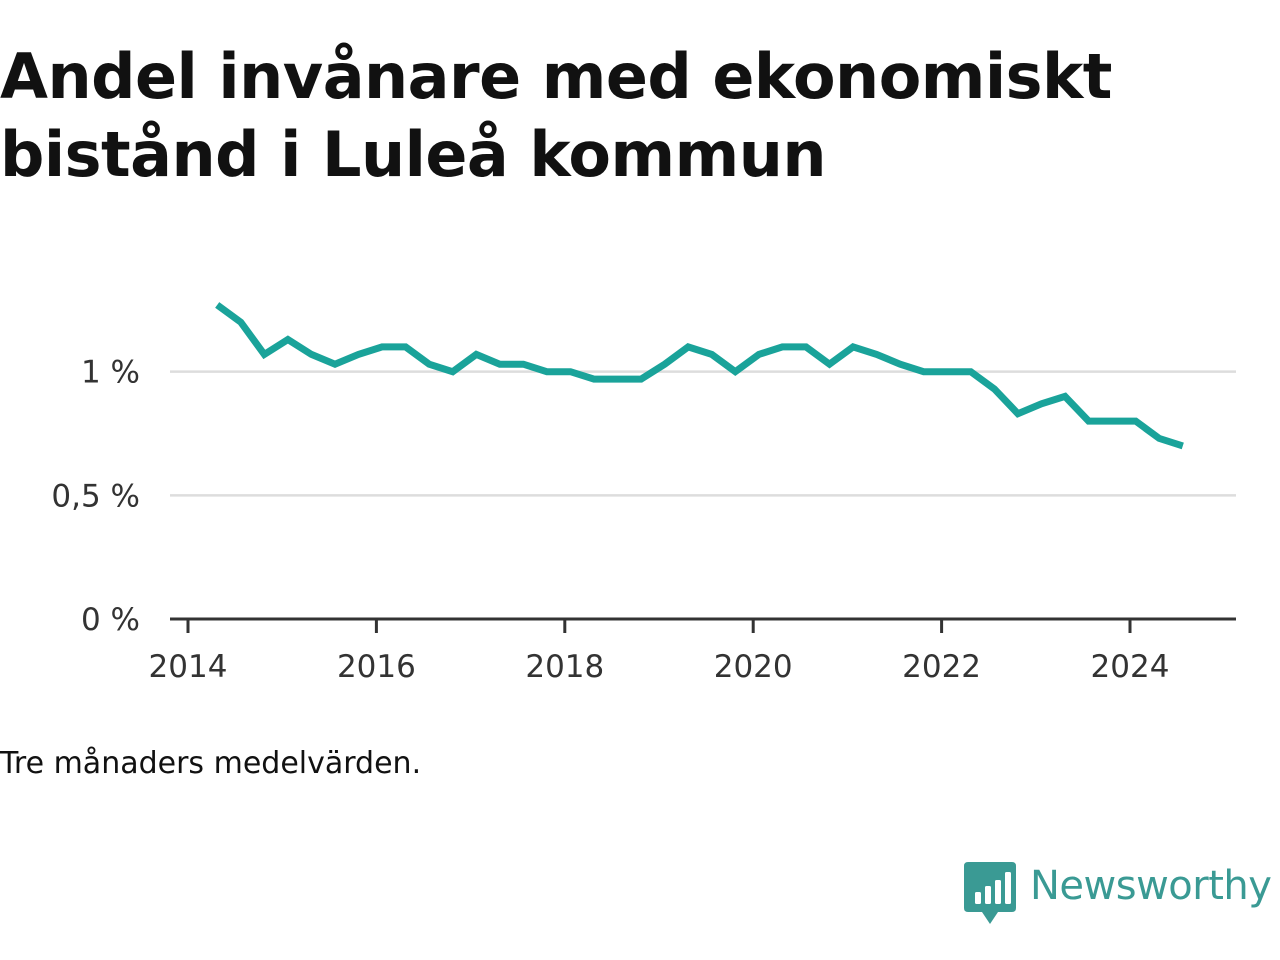 The height and width of the screenshot is (960, 1280). What do you see at coordinates (753, 667) in the screenshot?
I see `x-tick-label: 2020` at bounding box center [753, 667].